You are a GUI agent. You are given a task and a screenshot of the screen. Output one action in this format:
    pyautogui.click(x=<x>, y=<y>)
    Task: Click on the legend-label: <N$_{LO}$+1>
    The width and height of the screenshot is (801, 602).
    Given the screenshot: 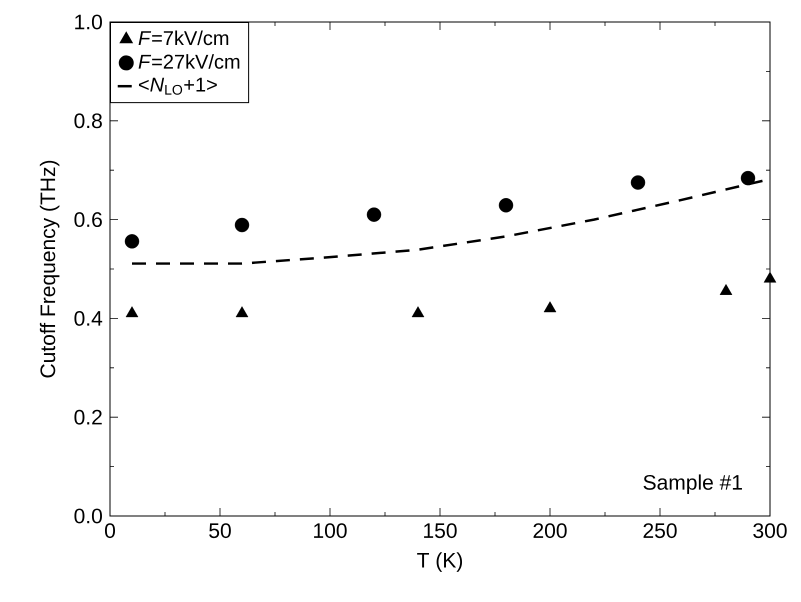 What is the action you would take?
    pyautogui.click(x=177, y=86)
    